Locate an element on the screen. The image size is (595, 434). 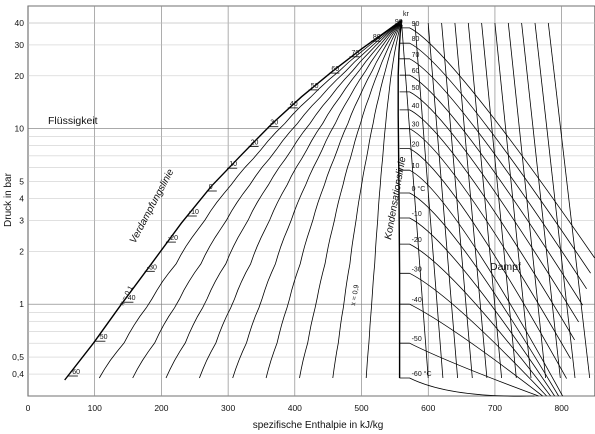
liquid-isotherm-label: 40 is located at coordinates (294, 104).